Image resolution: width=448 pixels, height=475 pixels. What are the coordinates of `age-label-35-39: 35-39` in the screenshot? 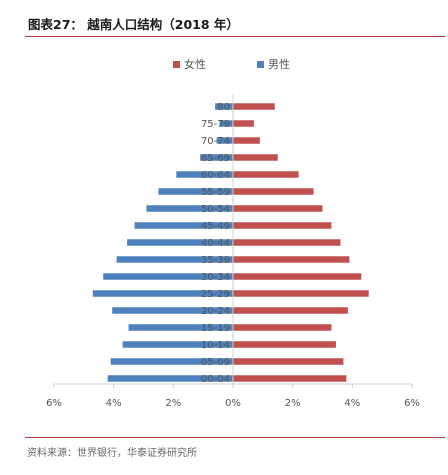 It's located at (215, 260).